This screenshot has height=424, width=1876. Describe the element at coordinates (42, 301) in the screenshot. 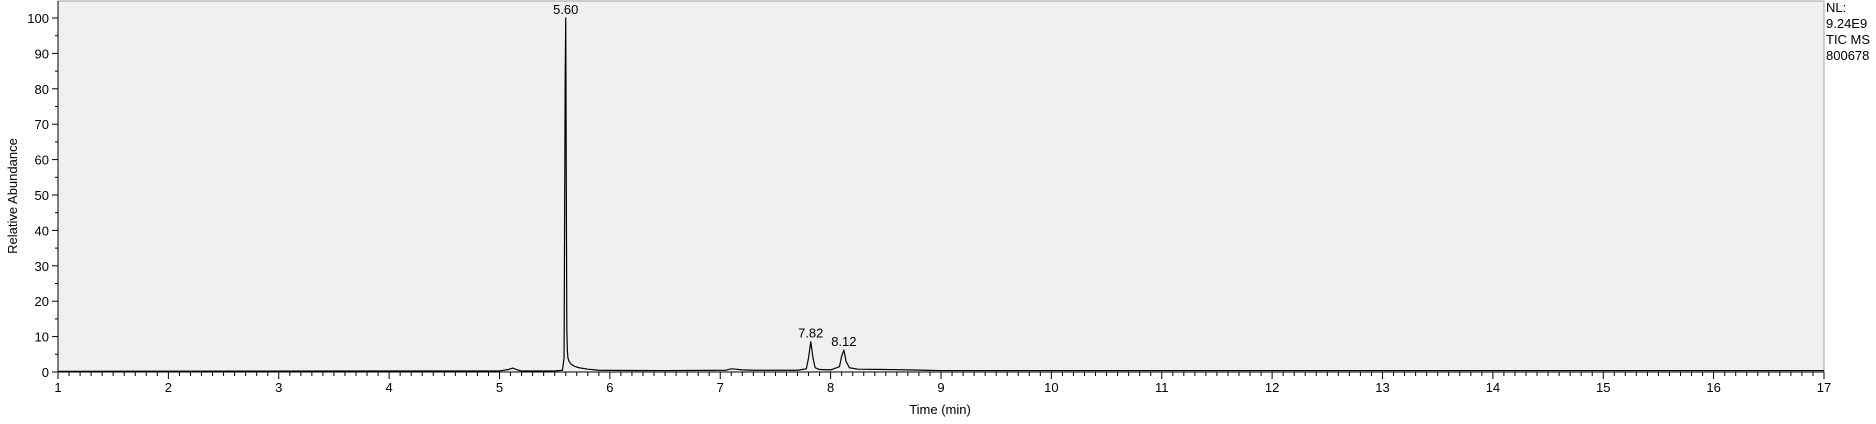

I see `y-tick-label: 20` at that location.